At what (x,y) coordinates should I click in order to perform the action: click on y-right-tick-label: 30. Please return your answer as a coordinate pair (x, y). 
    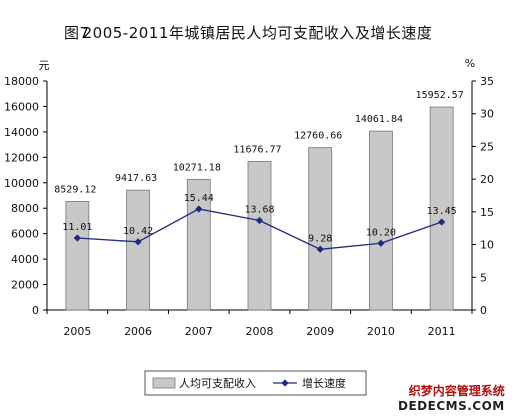
    Looking at the image, I should click on (487, 114).